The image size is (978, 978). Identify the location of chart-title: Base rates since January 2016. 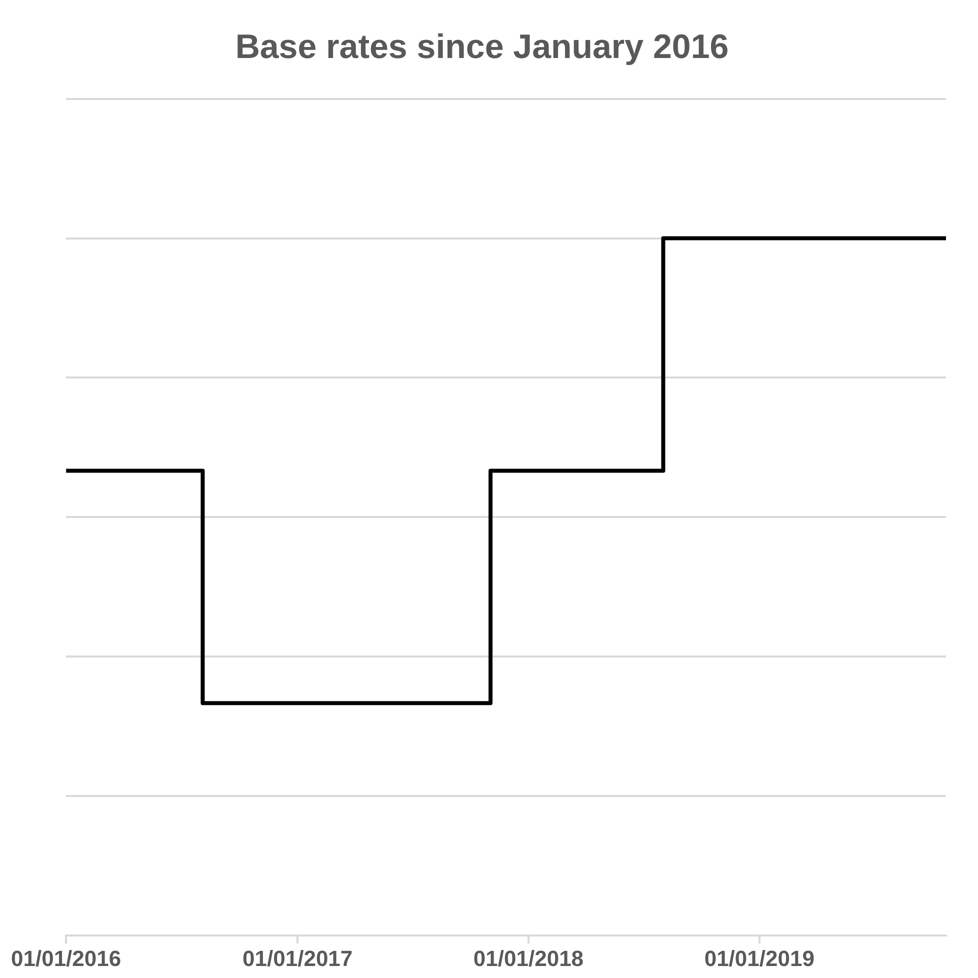
(482, 47).